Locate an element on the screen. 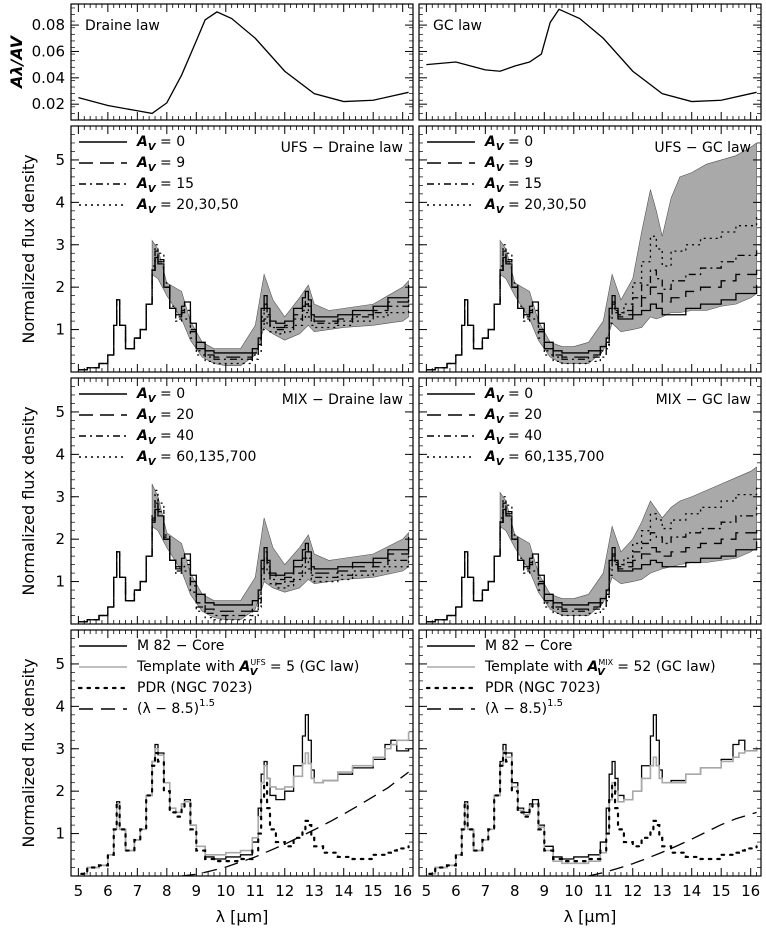 The width and height of the screenshot is (766, 932). x-tick-label: 9 is located at coordinates (197, 891).